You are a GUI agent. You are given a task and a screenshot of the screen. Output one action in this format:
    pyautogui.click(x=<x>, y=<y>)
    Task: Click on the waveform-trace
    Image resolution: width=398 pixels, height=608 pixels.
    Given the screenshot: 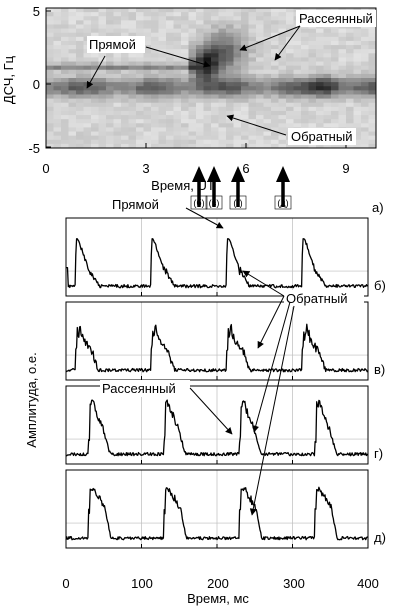 What is the action you would take?
    pyautogui.click(x=217, y=263)
    